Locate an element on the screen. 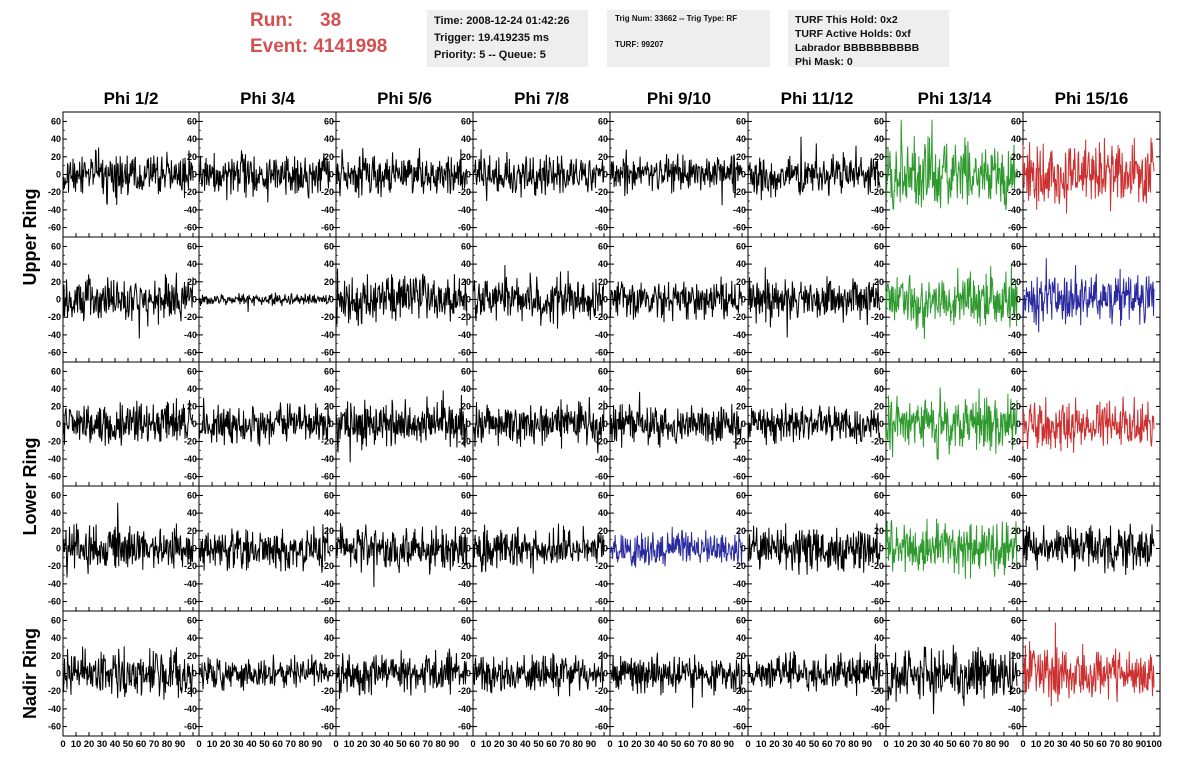 The height and width of the screenshot is (772, 1196). x-tick-label: 60 is located at coordinates (277, 744).